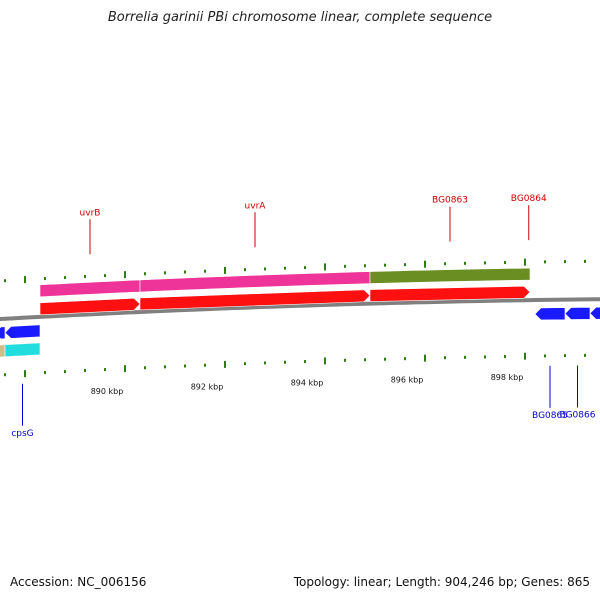 This screenshot has height=600, width=600. Describe the element at coordinates (22, 434) in the screenshot. I see `reverse-gene-label: cpsG` at that location.